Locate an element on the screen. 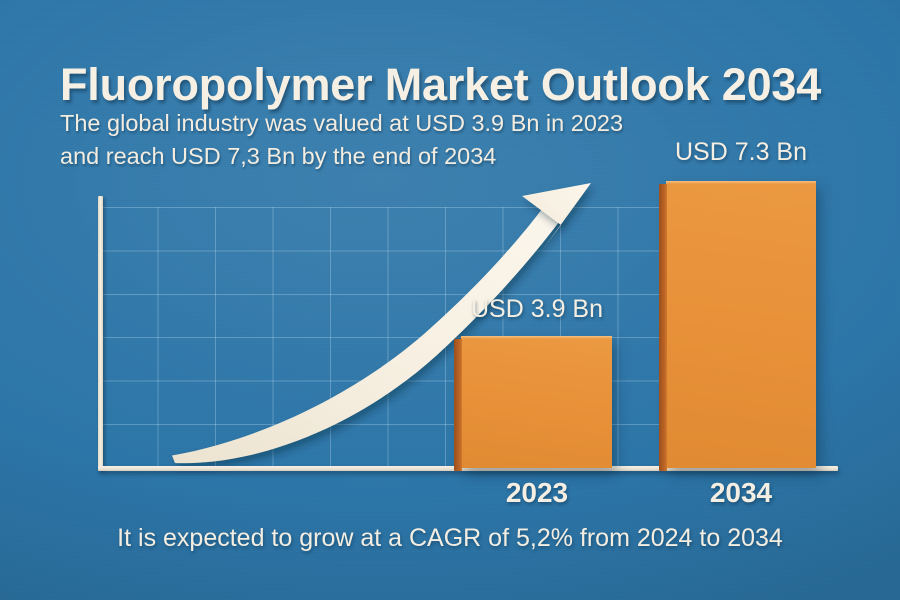 The width and height of the screenshot is (900, 600). bar-value-label-2023: USD 3.9 Bn is located at coordinates (536, 309).